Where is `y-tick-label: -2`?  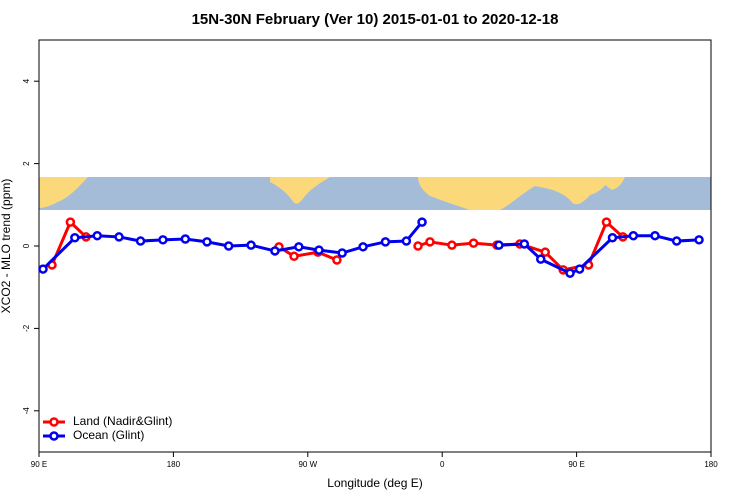
y-tick-label: -2 is located at coordinates (26, 328).